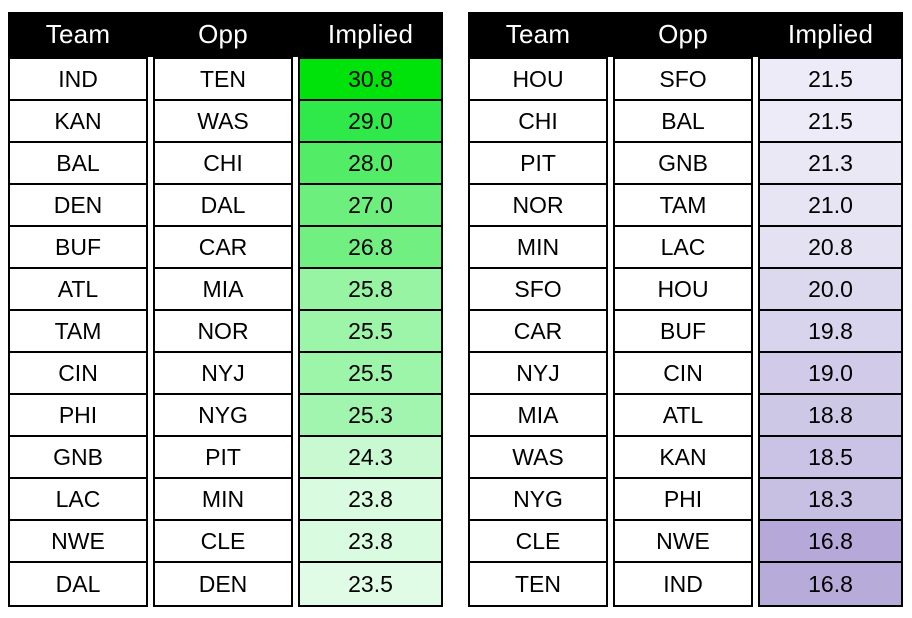  What do you see at coordinates (78, 206) in the screenshot?
I see `team-cell: DEN` at bounding box center [78, 206].